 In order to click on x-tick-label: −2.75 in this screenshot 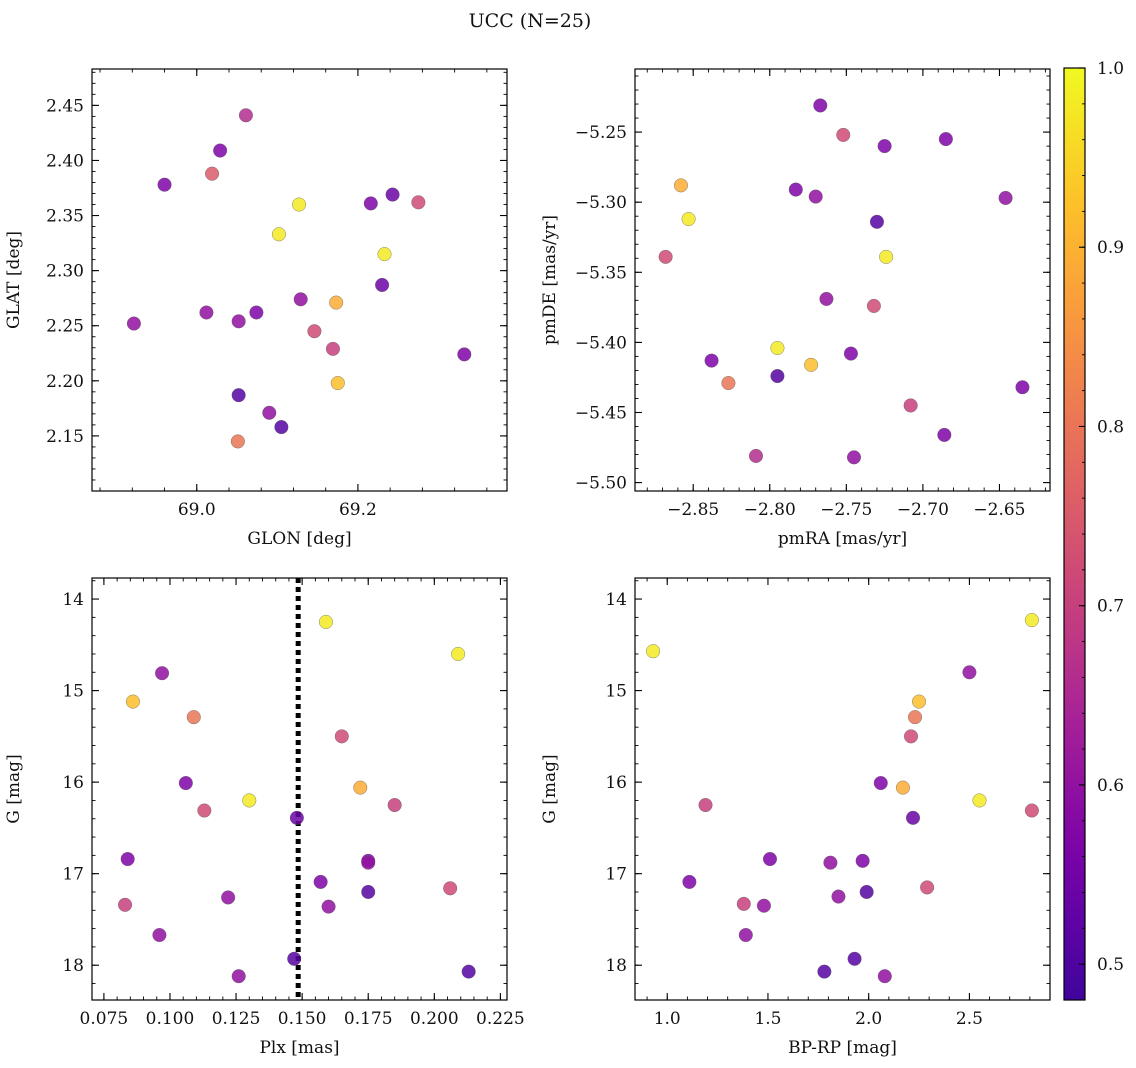, I will do `click(846, 510)`.